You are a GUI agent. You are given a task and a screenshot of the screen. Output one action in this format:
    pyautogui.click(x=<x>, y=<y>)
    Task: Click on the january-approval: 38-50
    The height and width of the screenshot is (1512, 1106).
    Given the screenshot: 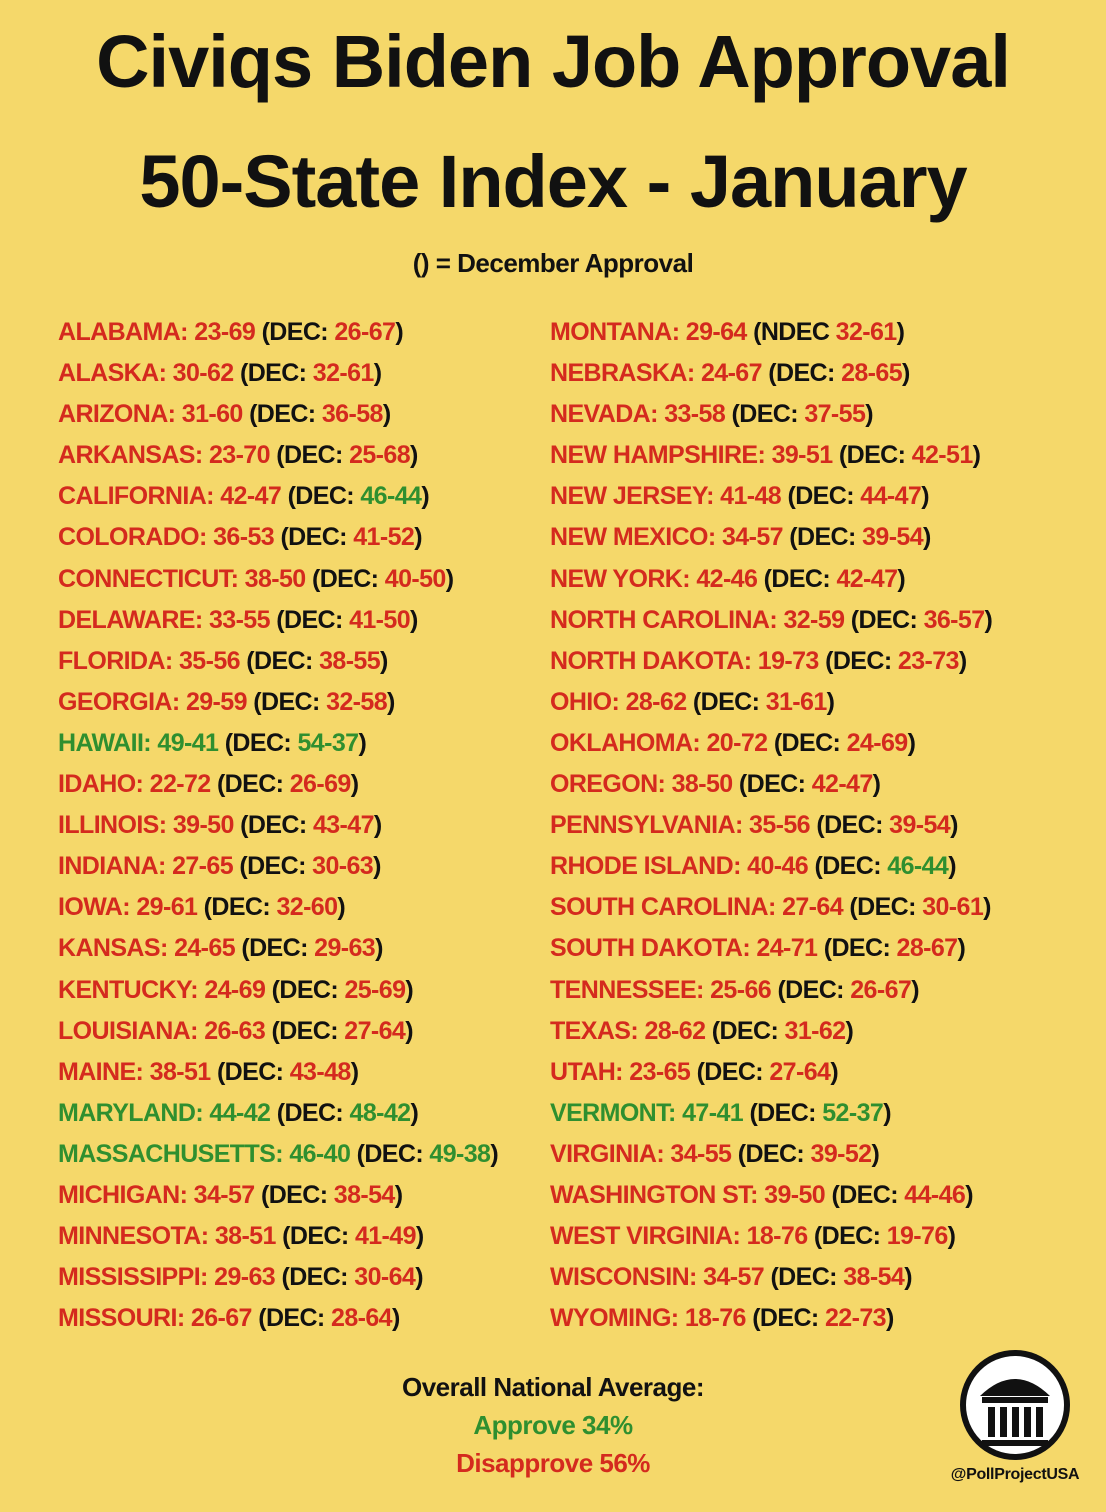 What is the action you would take?
    pyautogui.click(x=275, y=578)
    